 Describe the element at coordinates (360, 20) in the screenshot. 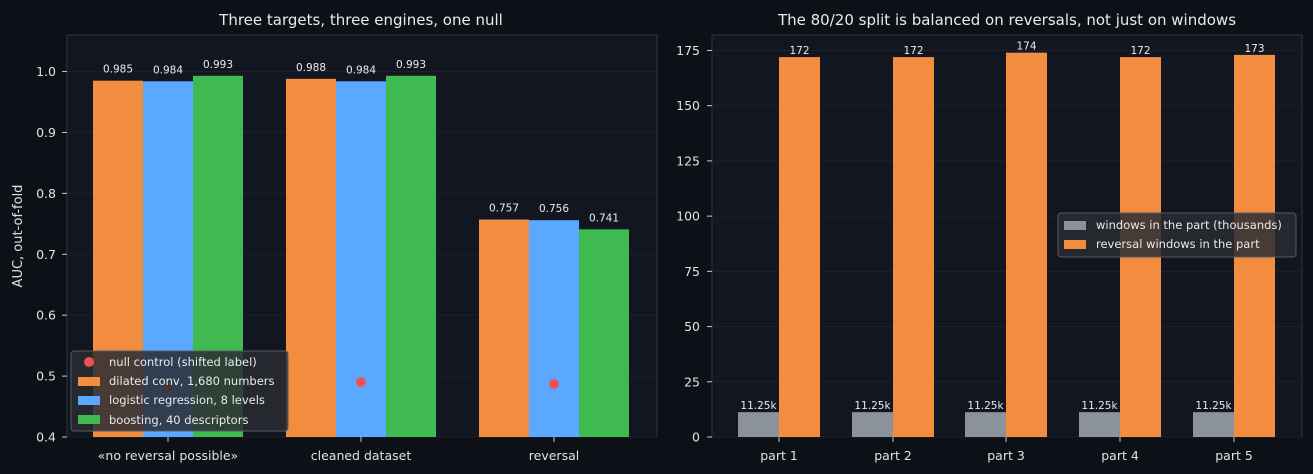

I see `chart-title-left: Three targets, three engines, one null` at that location.